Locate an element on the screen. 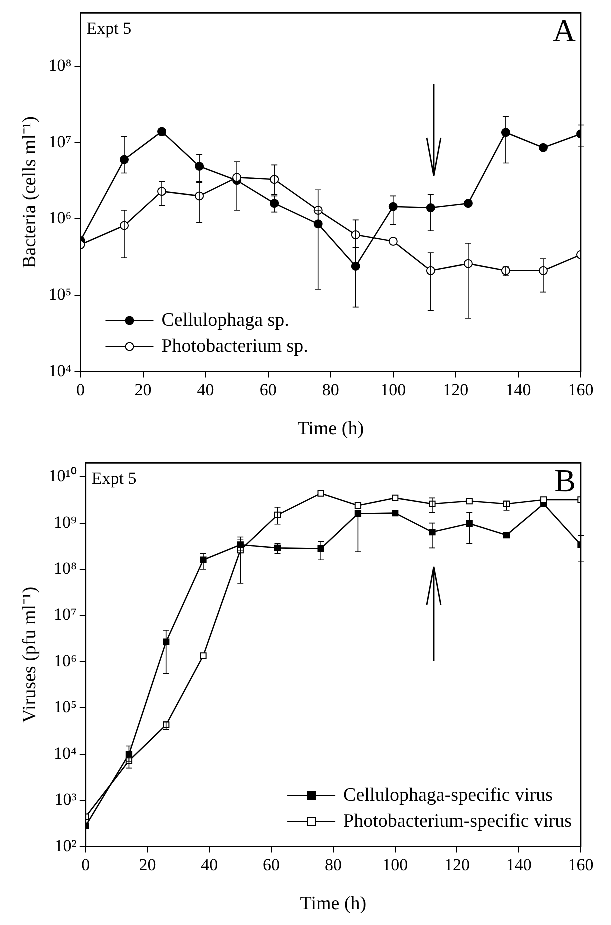 Image resolution: width=611 pixels, height=925 pixels. legend-label: Photobacterium-specific virus is located at coordinates (458, 821).